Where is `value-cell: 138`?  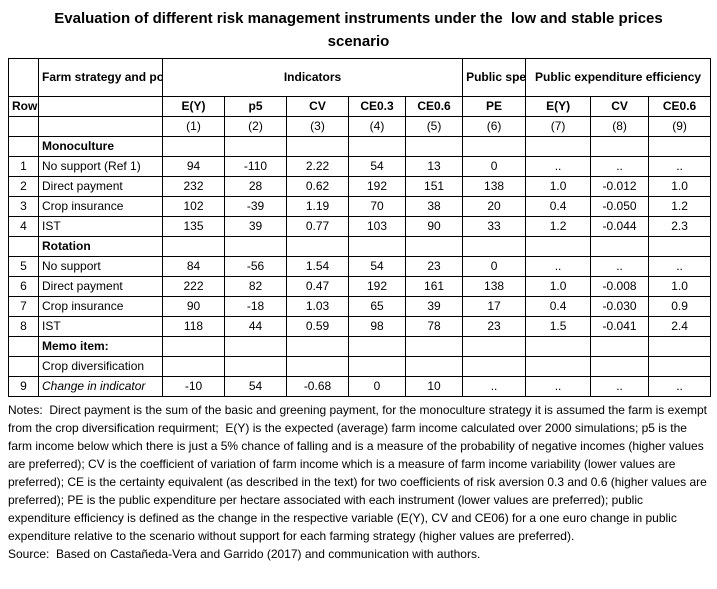 value-cell: 138 is located at coordinates (494, 186).